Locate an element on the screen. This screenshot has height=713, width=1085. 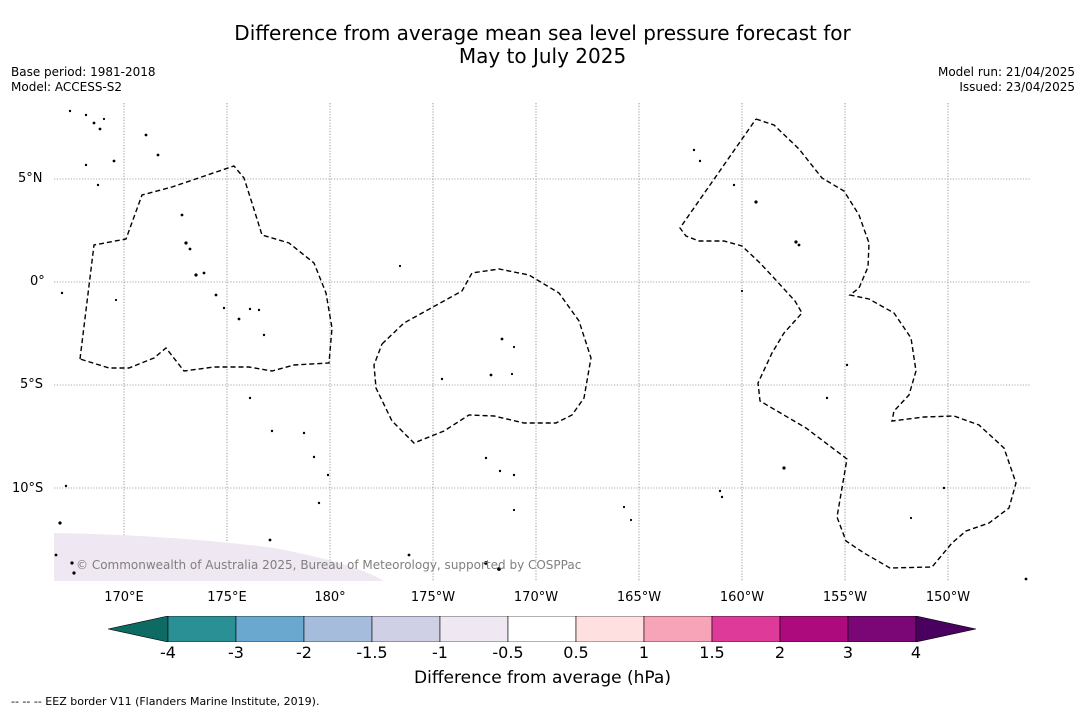
base-period: Base period: 1981-2018 is located at coordinates (83, 72).